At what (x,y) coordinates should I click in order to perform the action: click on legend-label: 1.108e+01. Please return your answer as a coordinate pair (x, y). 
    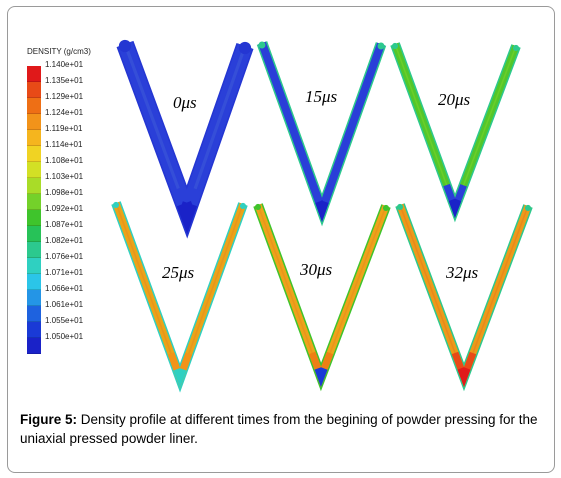
    Looking at the image, I should click on (64, 160).